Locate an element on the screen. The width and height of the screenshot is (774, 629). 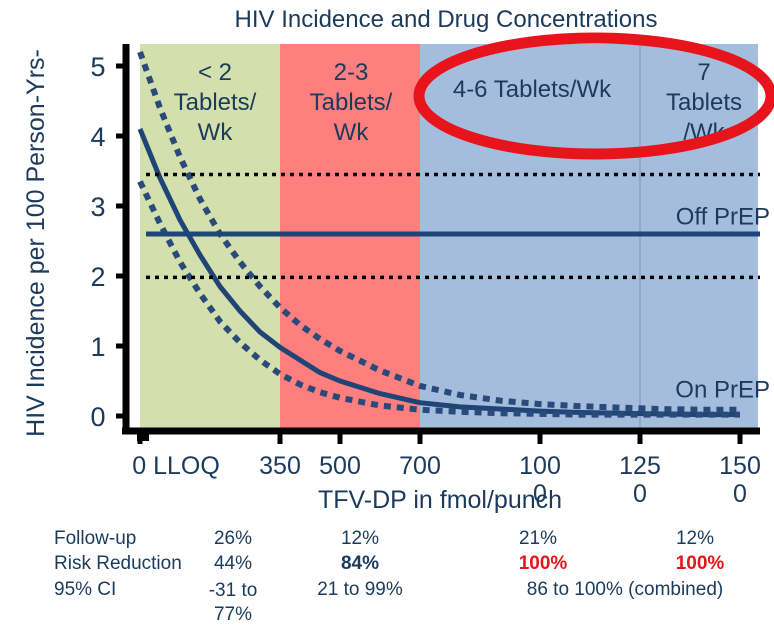
highlight-ellipse is located at coordinates (593, 96).